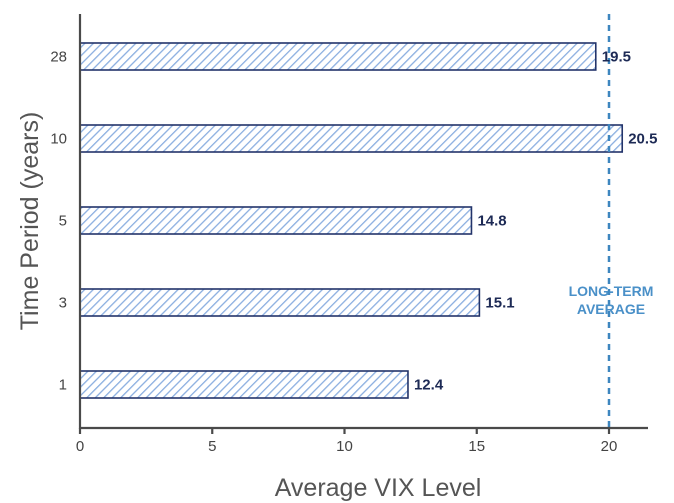 This screenshot has height=503, width=674. Describe the element at coordinates (63, 385) in the screenshot. I see `y-tick-label-1: 1` at that location.